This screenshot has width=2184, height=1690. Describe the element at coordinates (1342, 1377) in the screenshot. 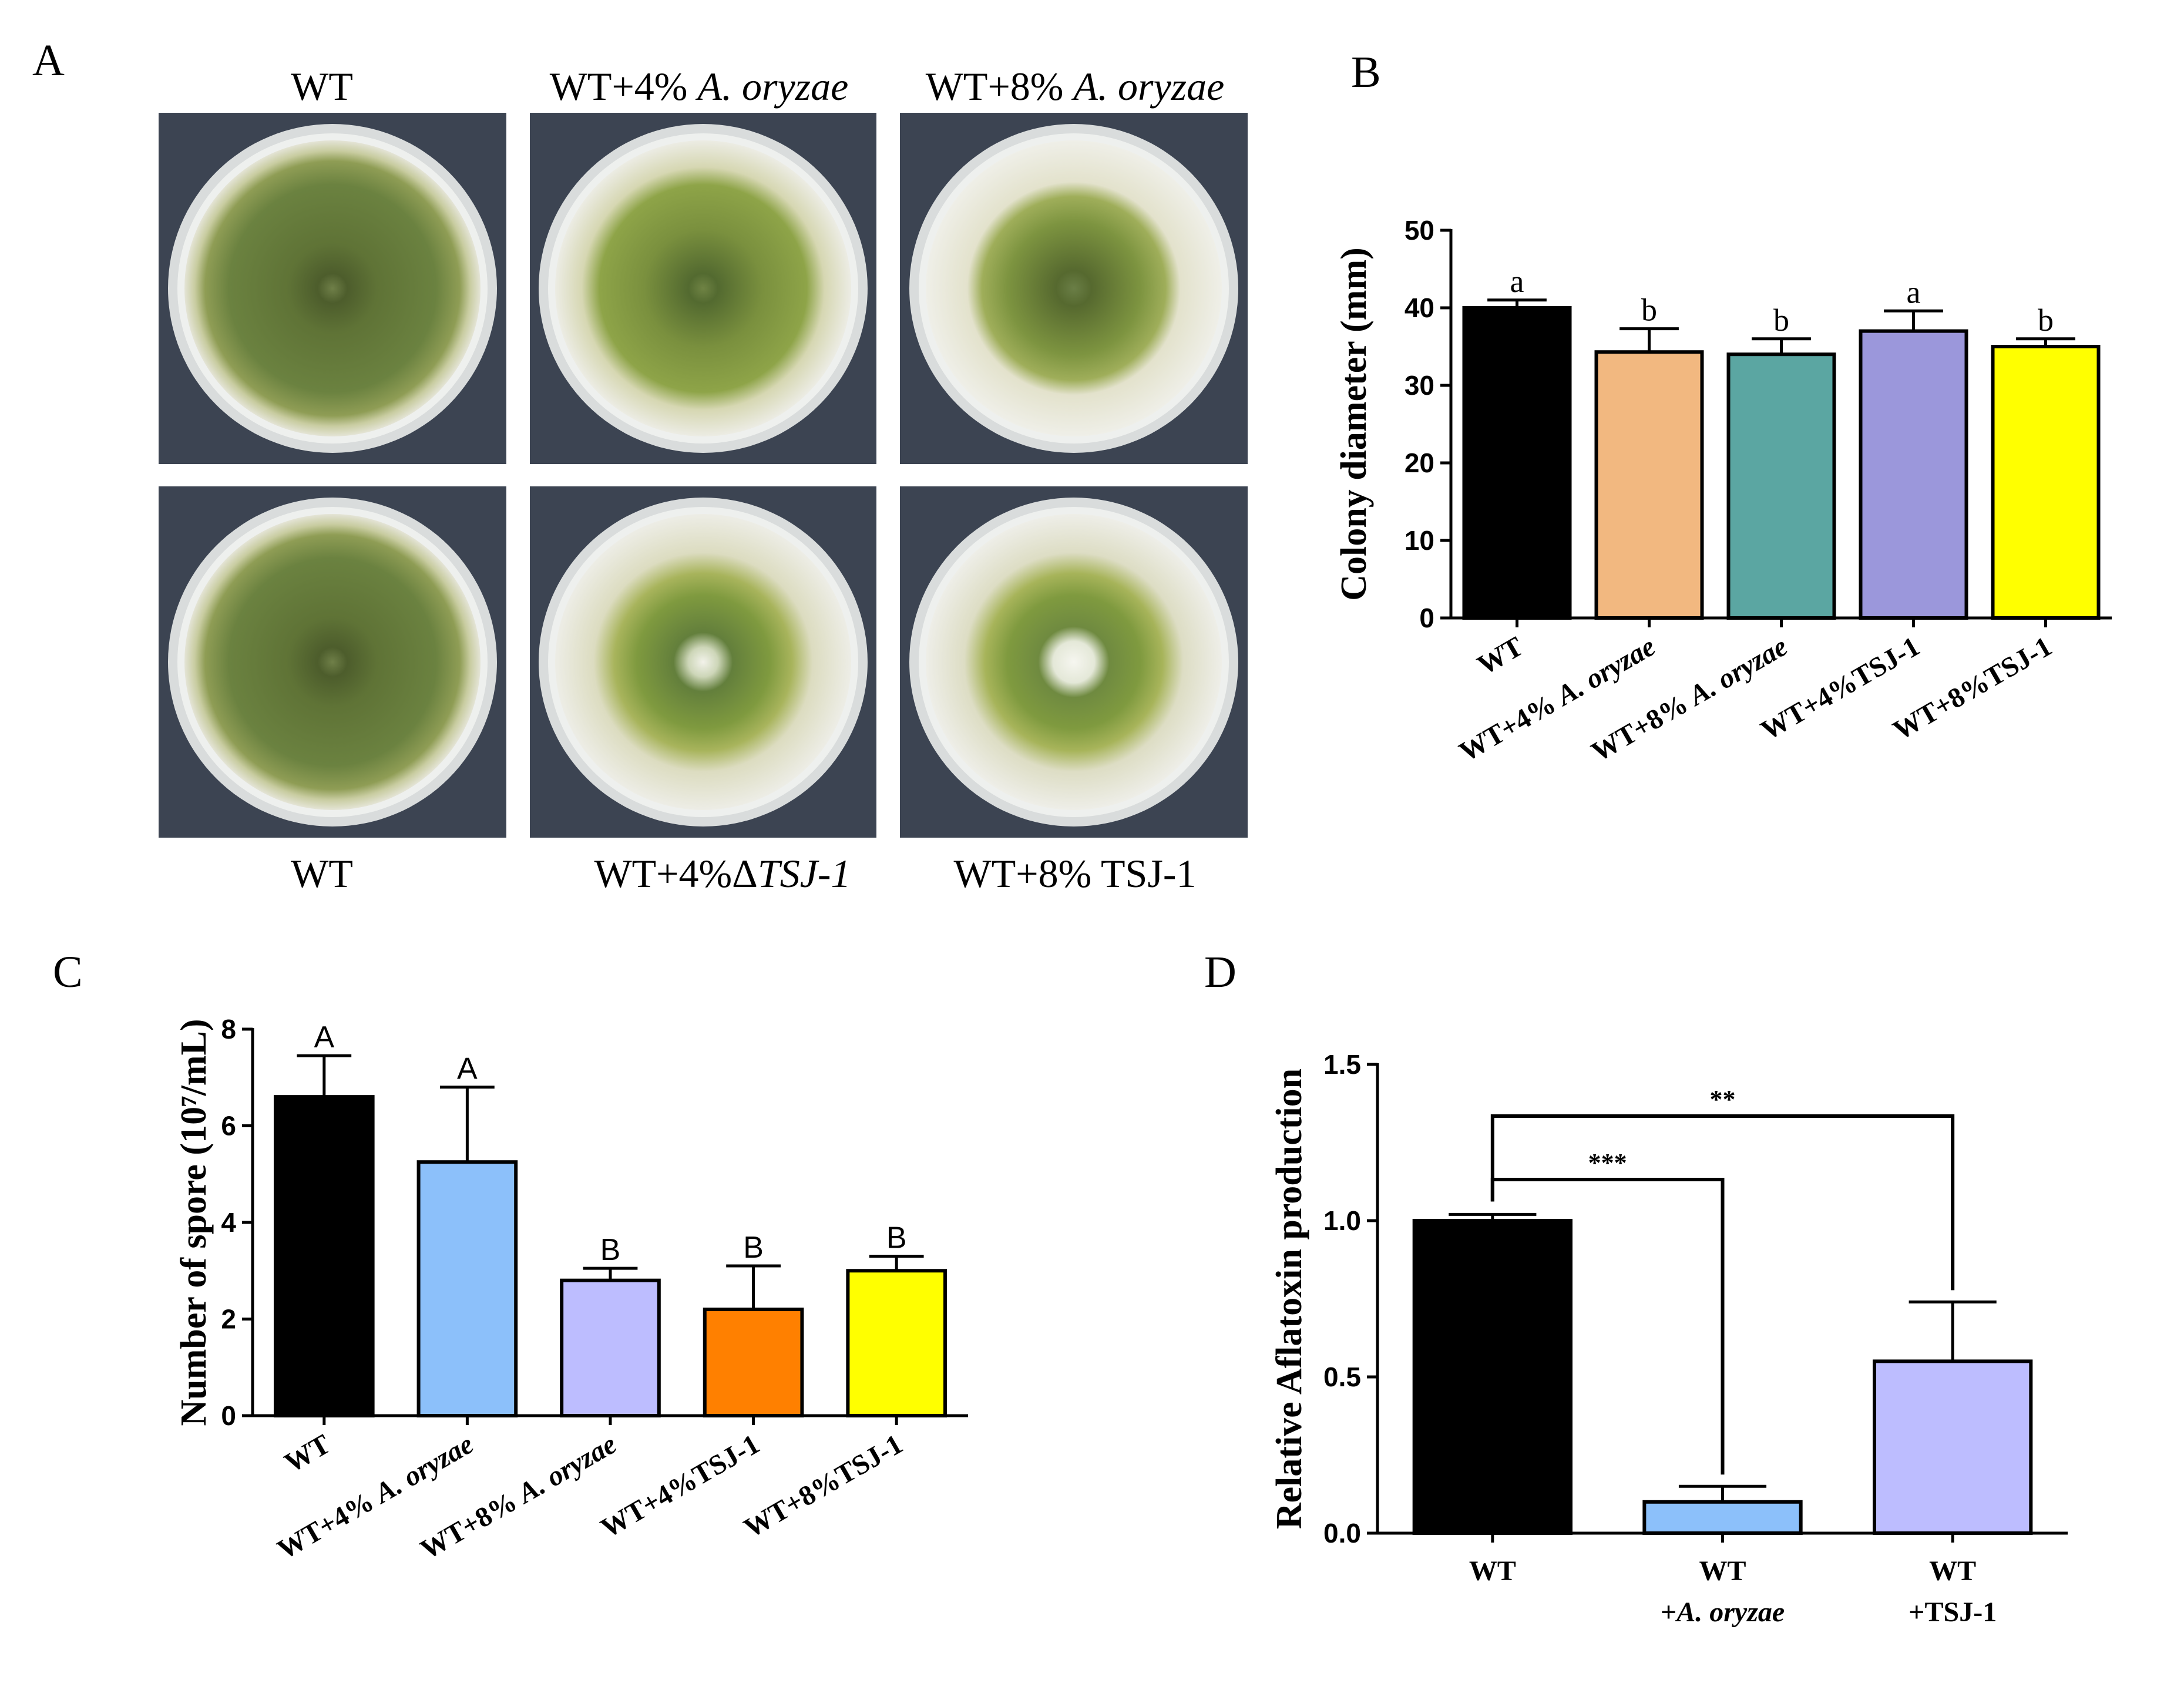

I see `y-tick-label: 0.5` at that location.